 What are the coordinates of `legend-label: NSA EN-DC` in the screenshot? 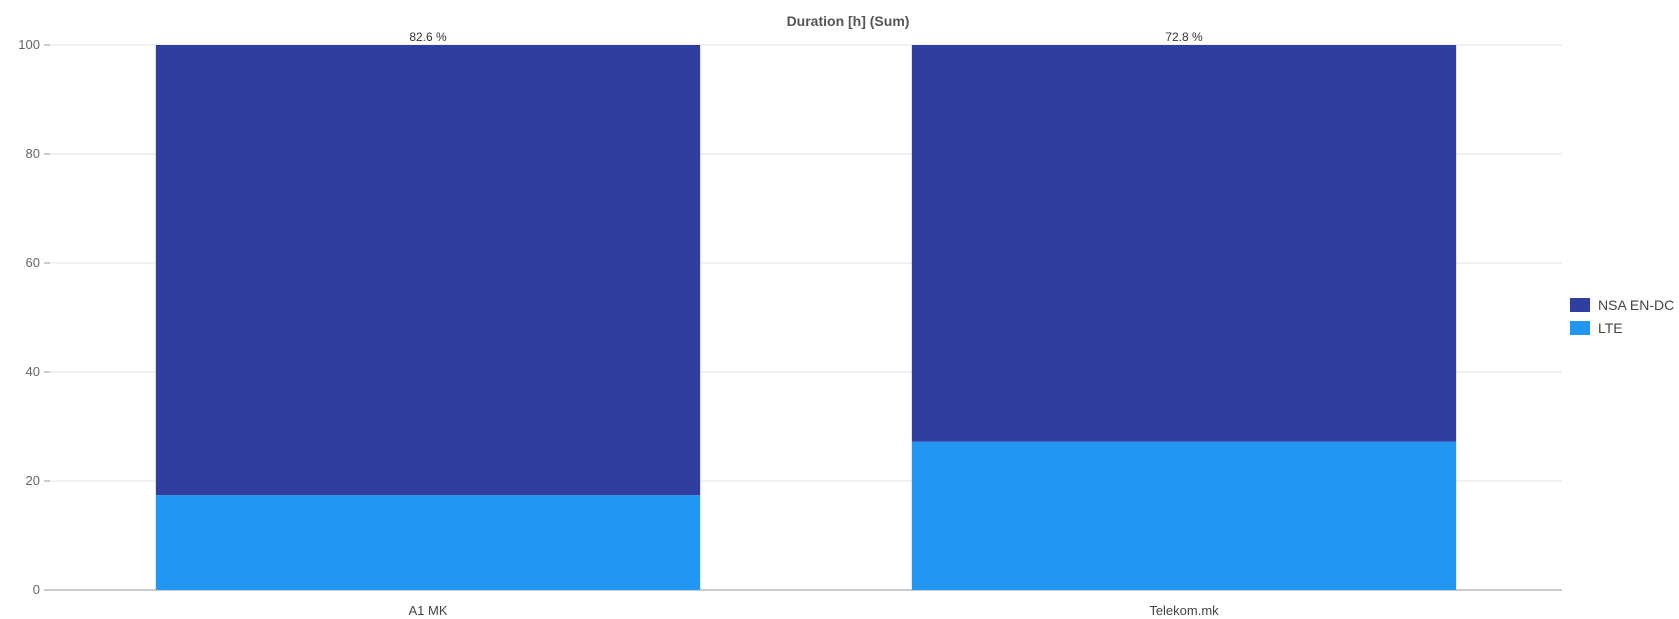 It's located at (1636, 305).